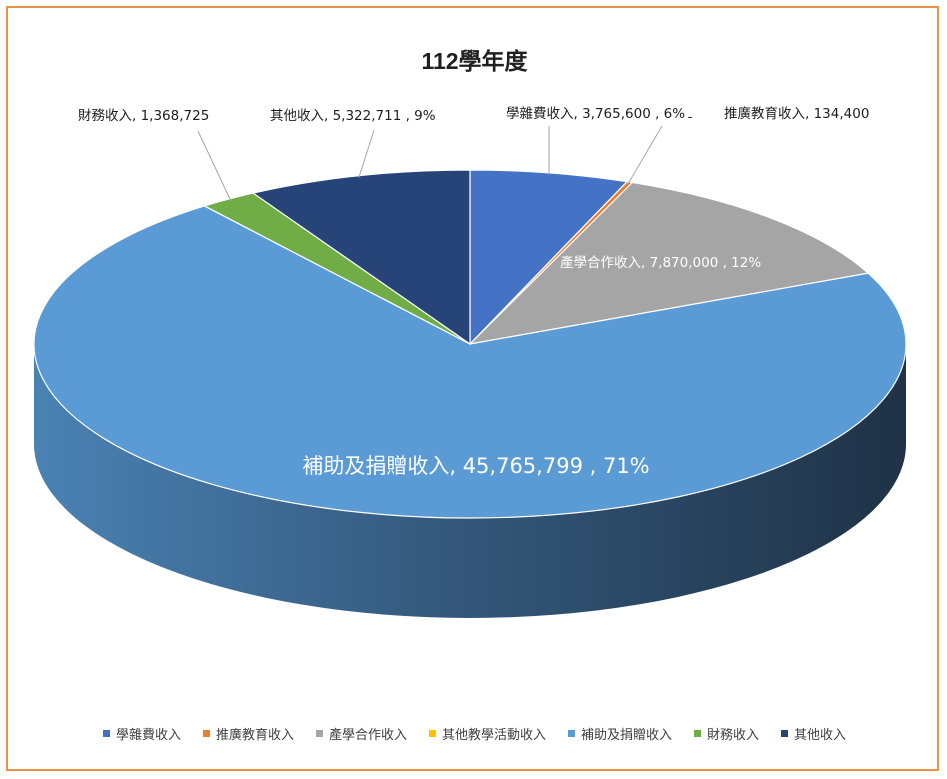 Image resolution: width=947 pixels, height=779 pixels. What do you see at coordinates (660, 262) in the screenshot?
I see `data-label-2: 產學合作收入, 7,870,000 , 12%` at bounding box center [660, 262].